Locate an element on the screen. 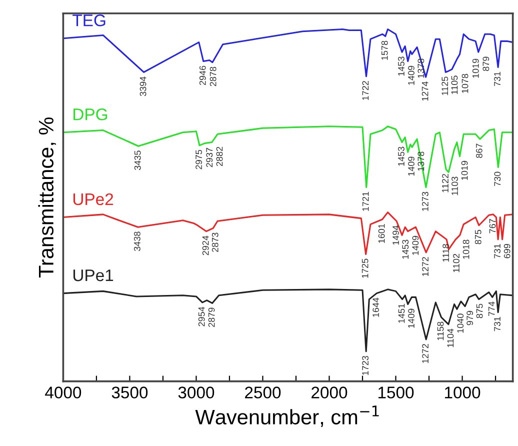 This screenshot has height=446, width=518. annotation: 2882 is located at coordinates (219, 156).